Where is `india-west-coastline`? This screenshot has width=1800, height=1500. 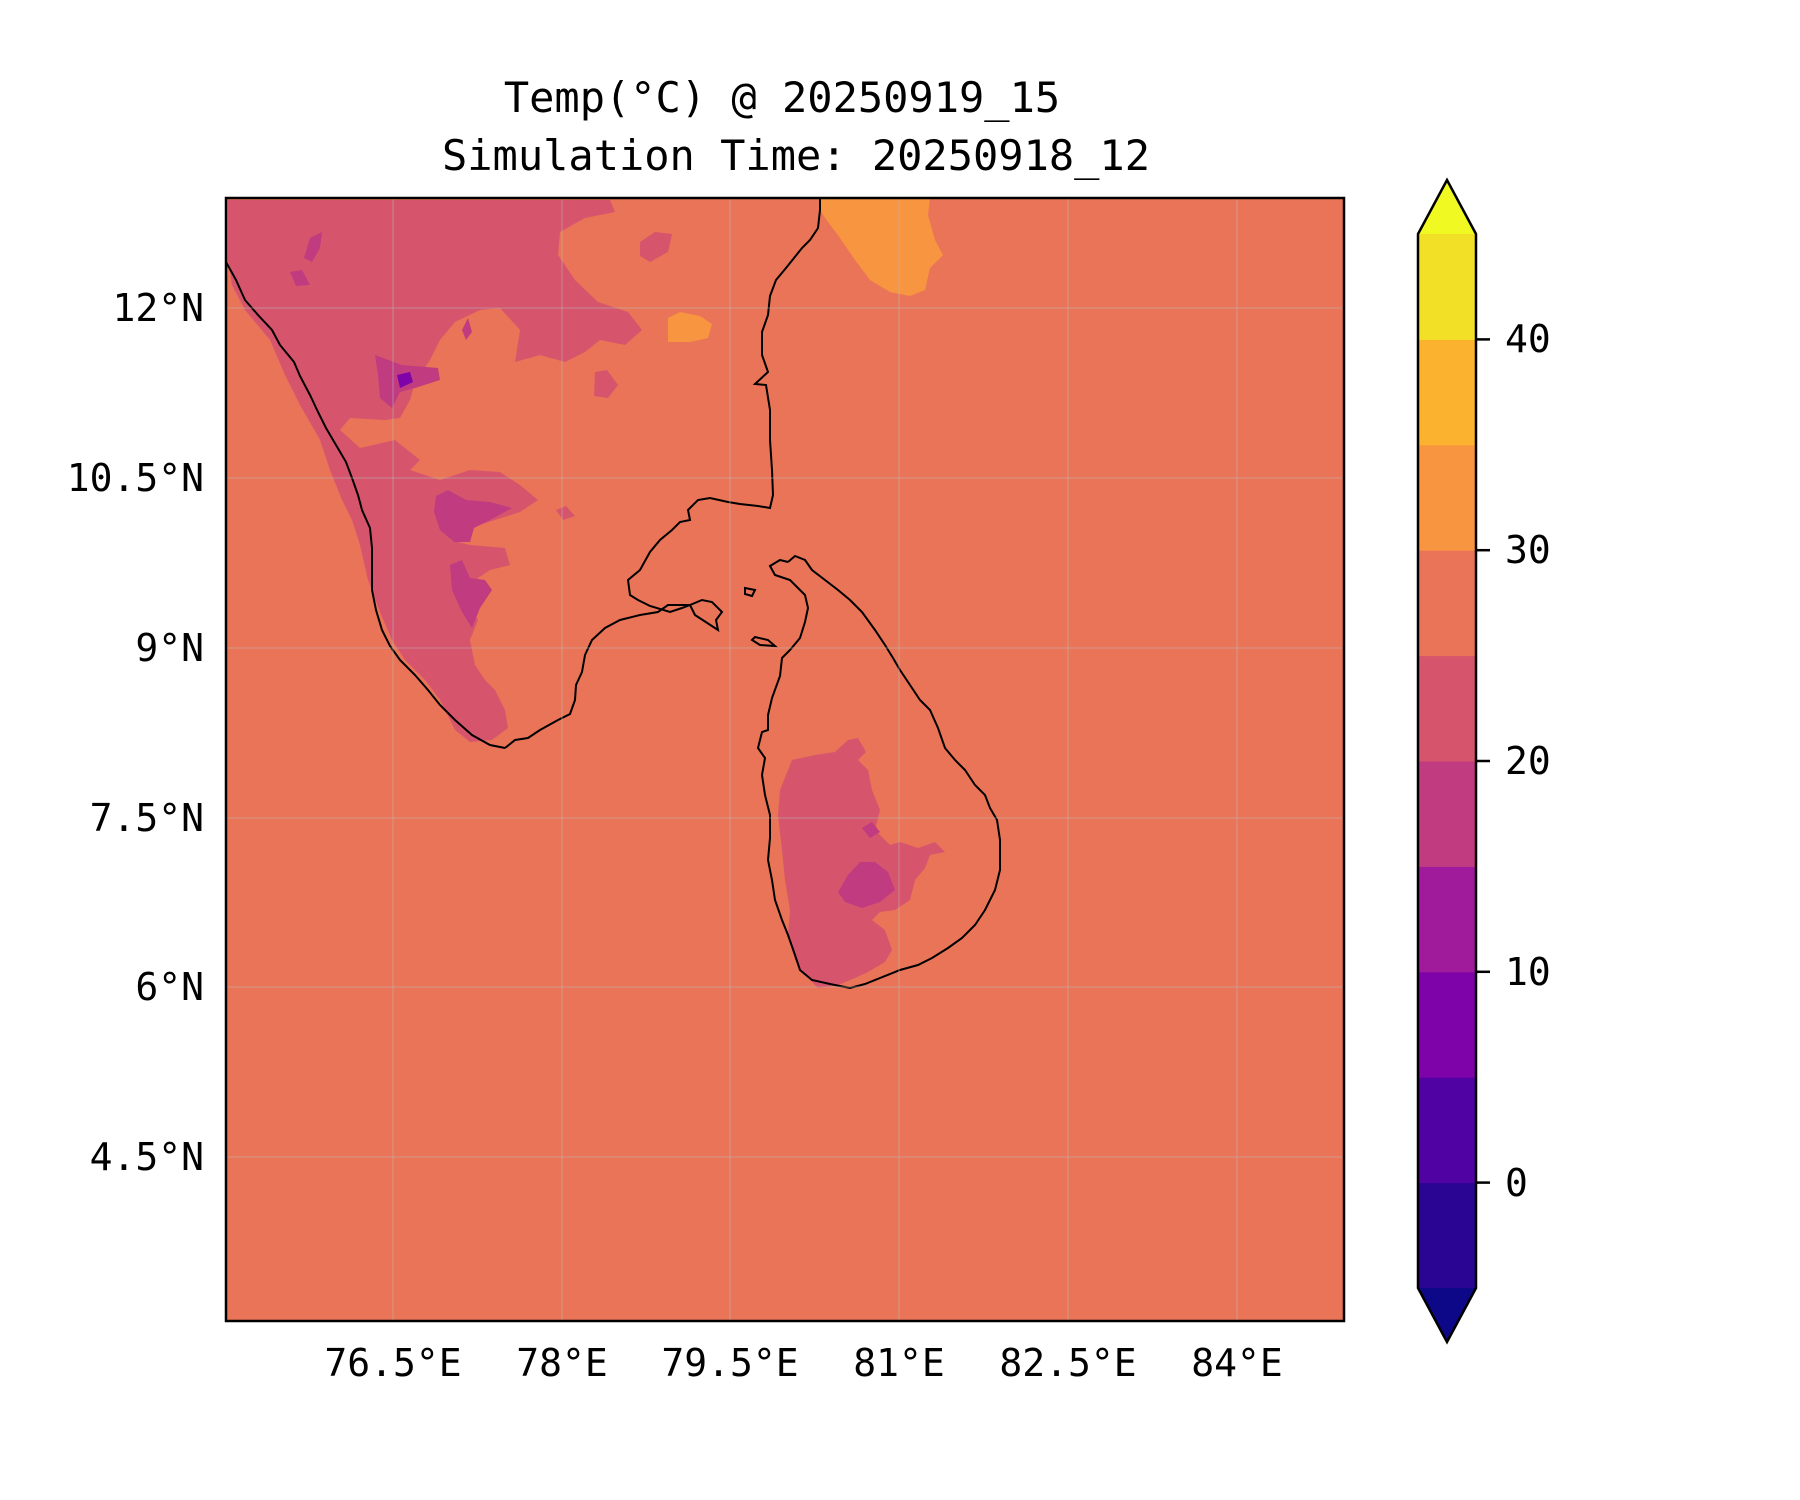
india-west-coastline is located at coordinates (366, 505).